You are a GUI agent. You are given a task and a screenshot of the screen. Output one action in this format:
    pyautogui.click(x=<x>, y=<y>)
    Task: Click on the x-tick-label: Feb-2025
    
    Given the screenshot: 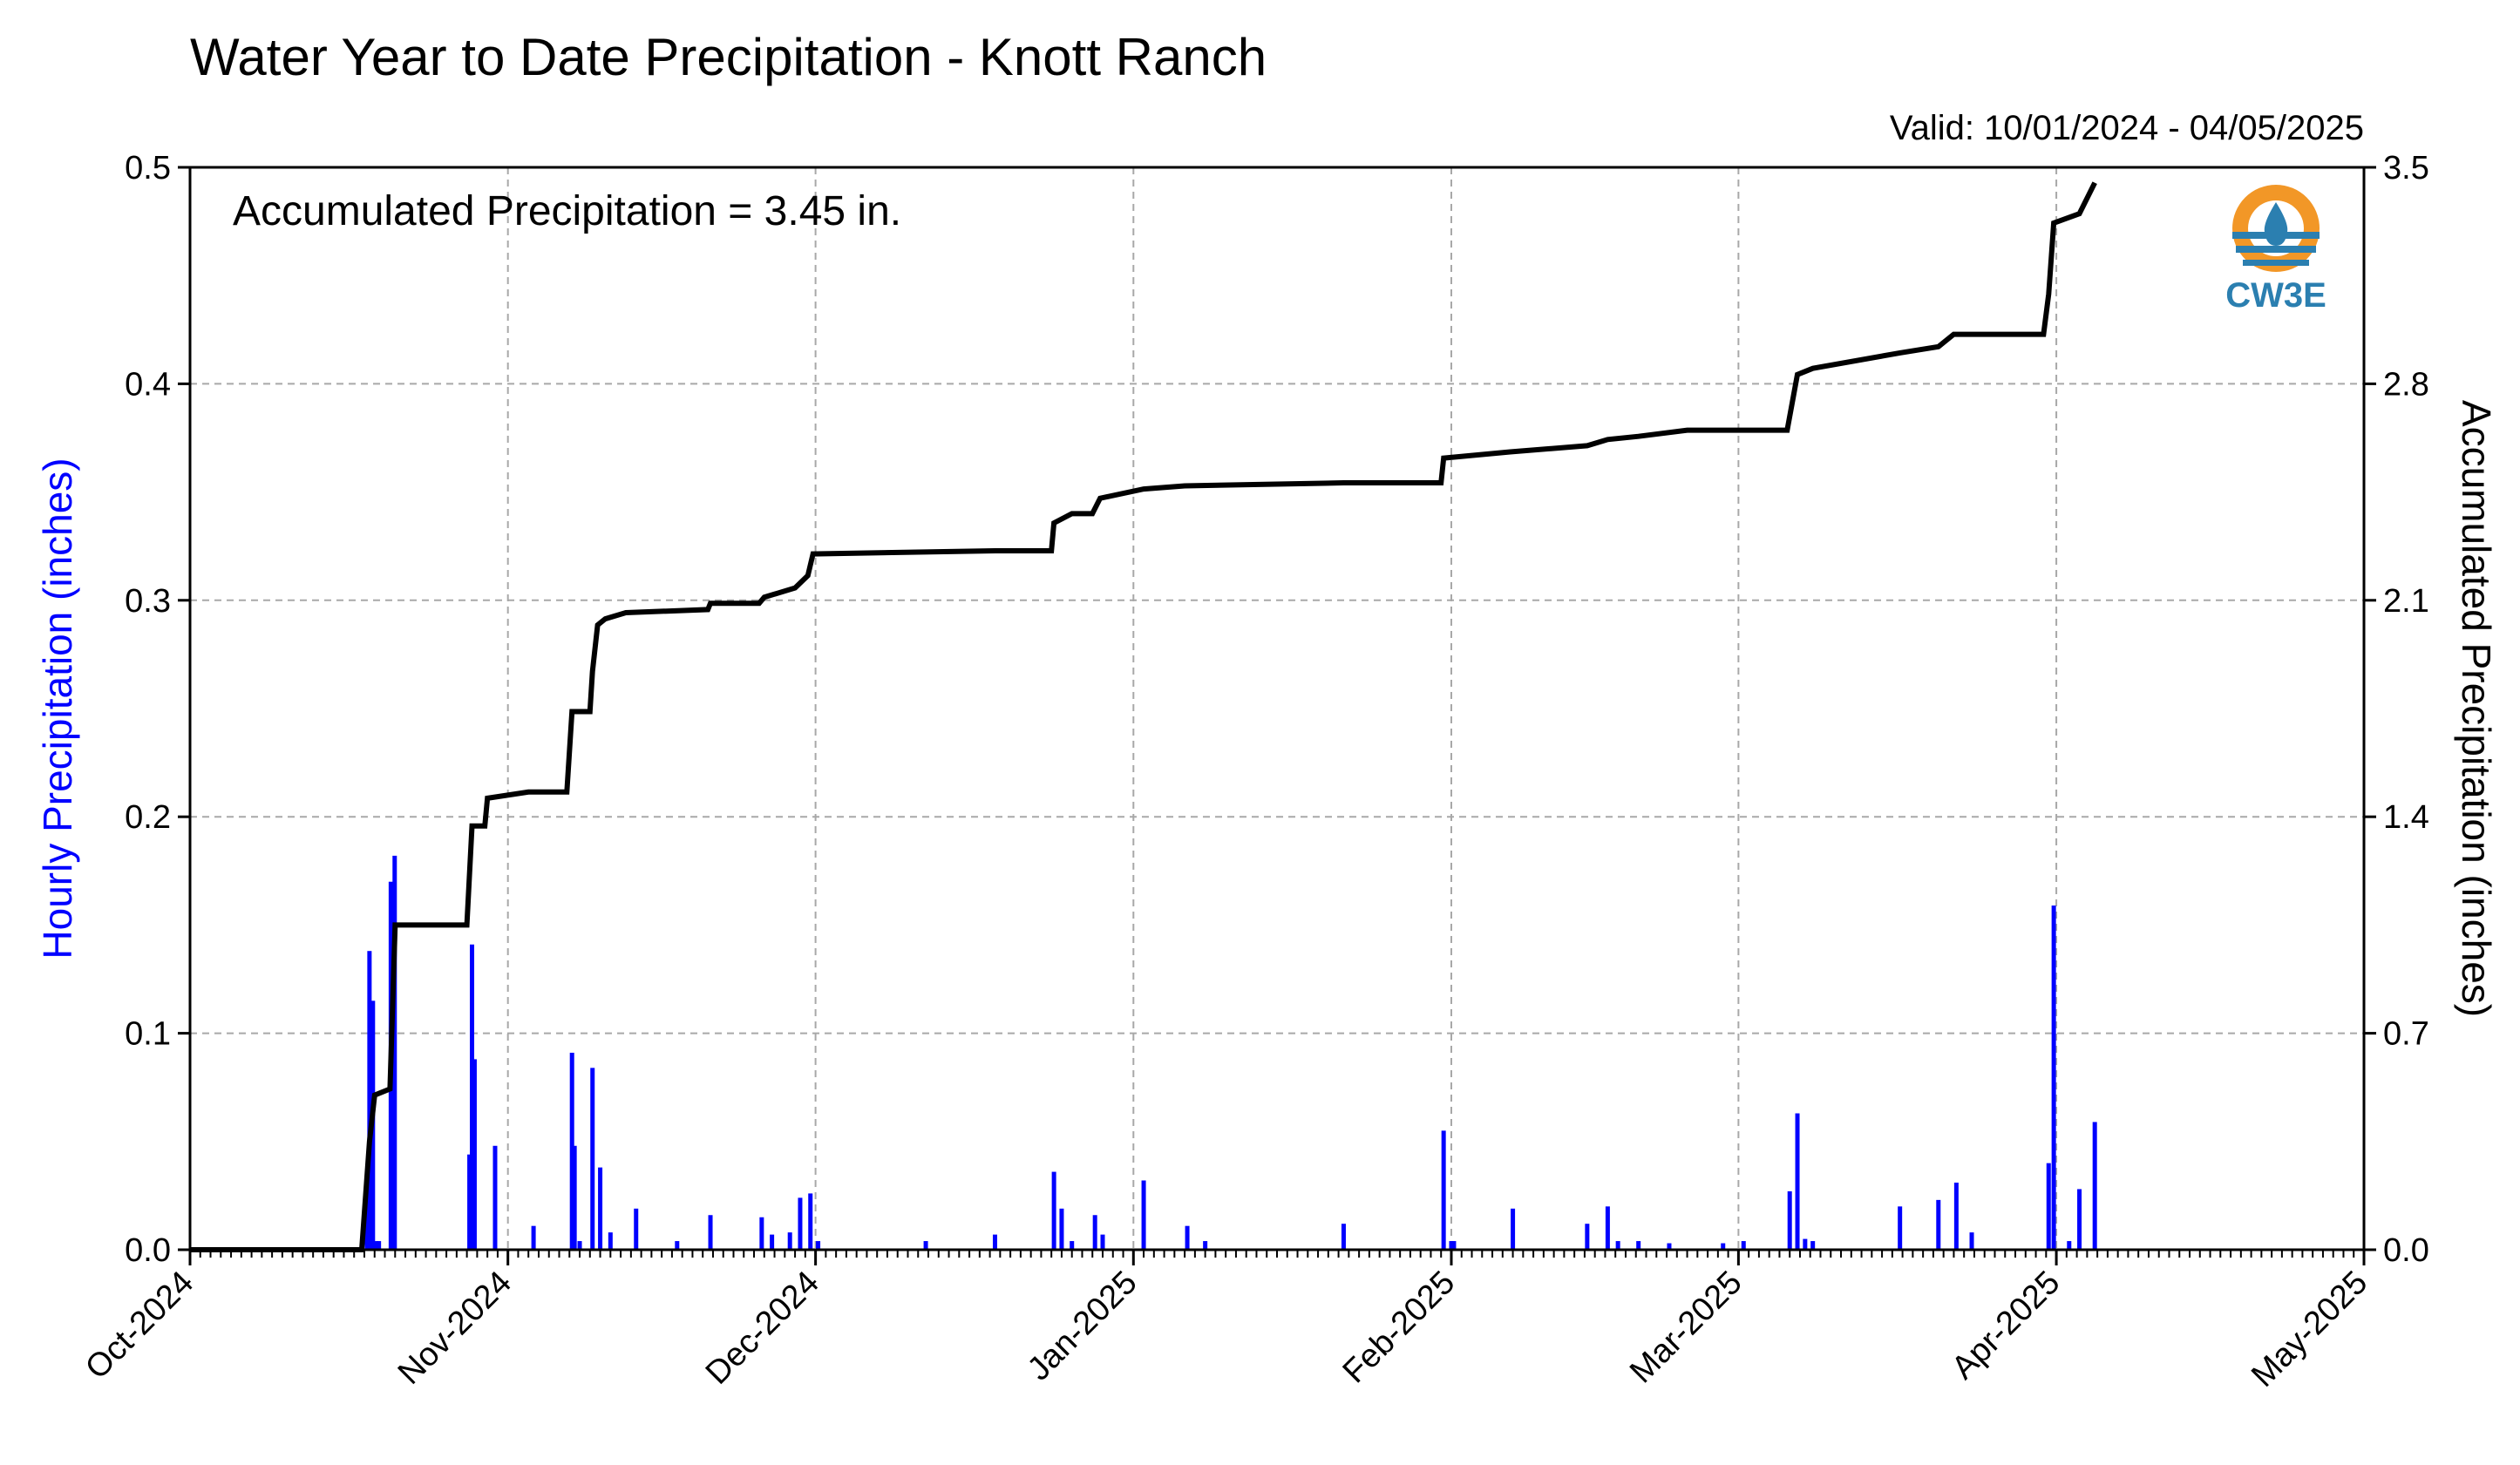 What is the action you would take?
    pyautogui.click(x=1399, y=1328)
    